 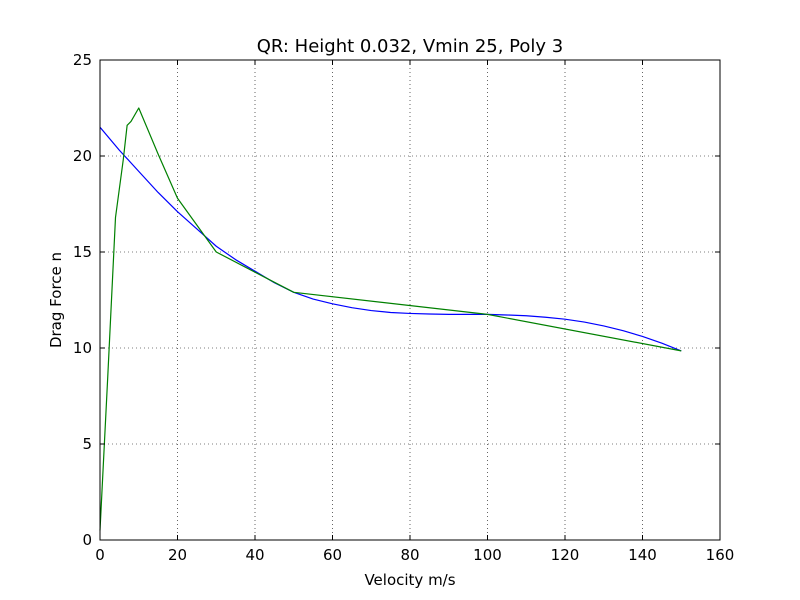 I want to click on y-tick-label: 0, so click(x=87, y=540).